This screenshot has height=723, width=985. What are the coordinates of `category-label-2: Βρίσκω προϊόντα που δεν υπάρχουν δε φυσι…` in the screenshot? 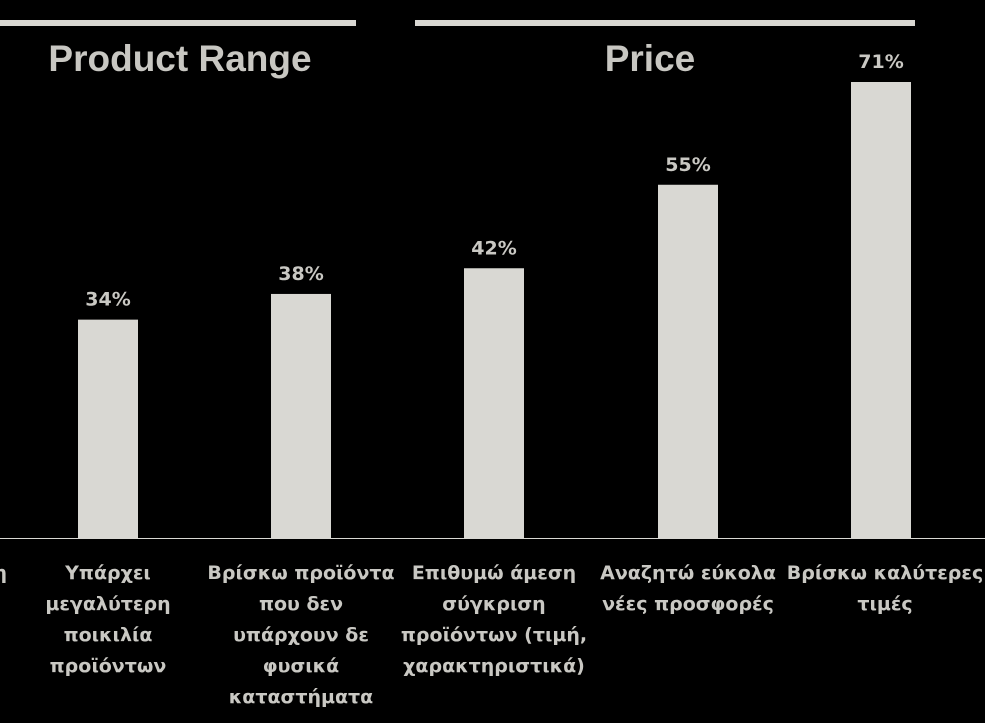 It's located at (301, 635).